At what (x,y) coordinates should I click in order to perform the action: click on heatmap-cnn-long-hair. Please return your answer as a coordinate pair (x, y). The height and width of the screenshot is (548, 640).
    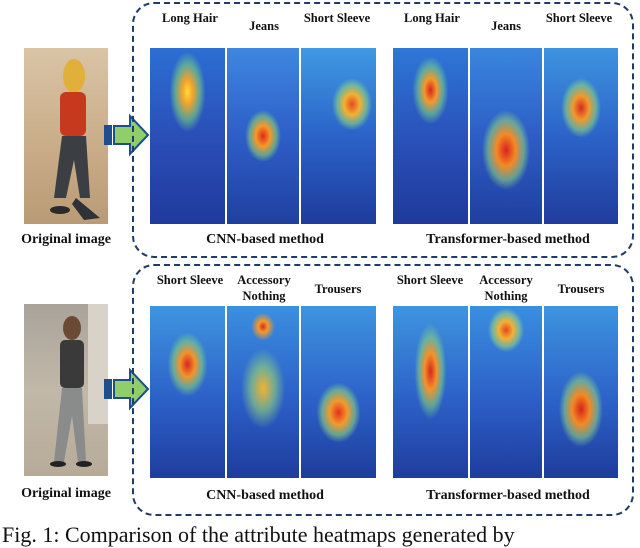
    Looking at the image, I should click on (187, 136).